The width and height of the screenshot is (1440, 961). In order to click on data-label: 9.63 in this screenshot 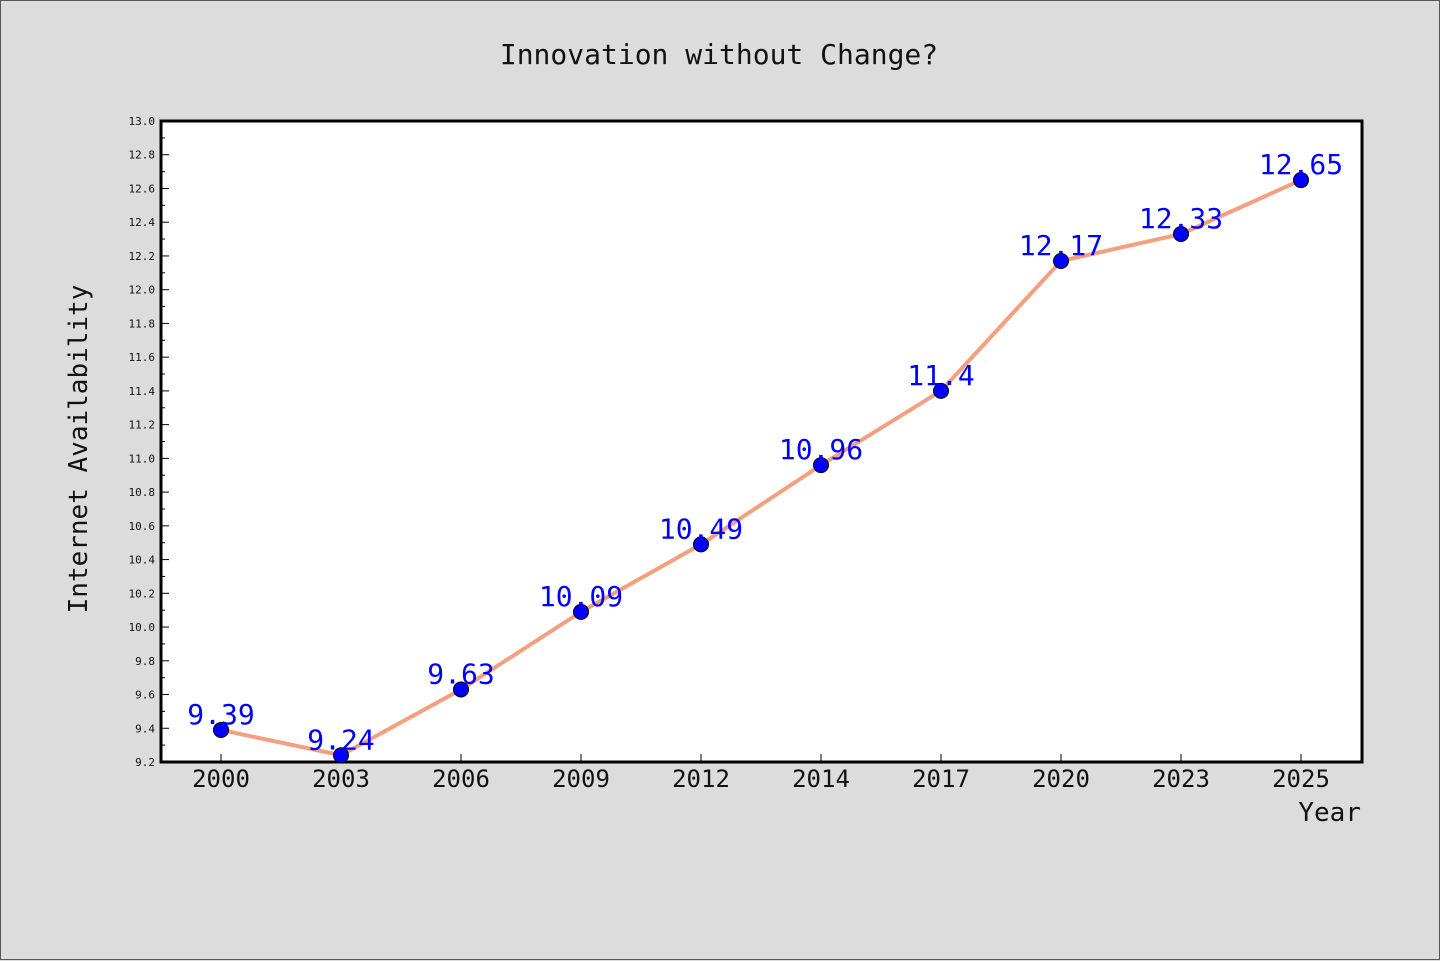, I will do `click(460, 673)`.